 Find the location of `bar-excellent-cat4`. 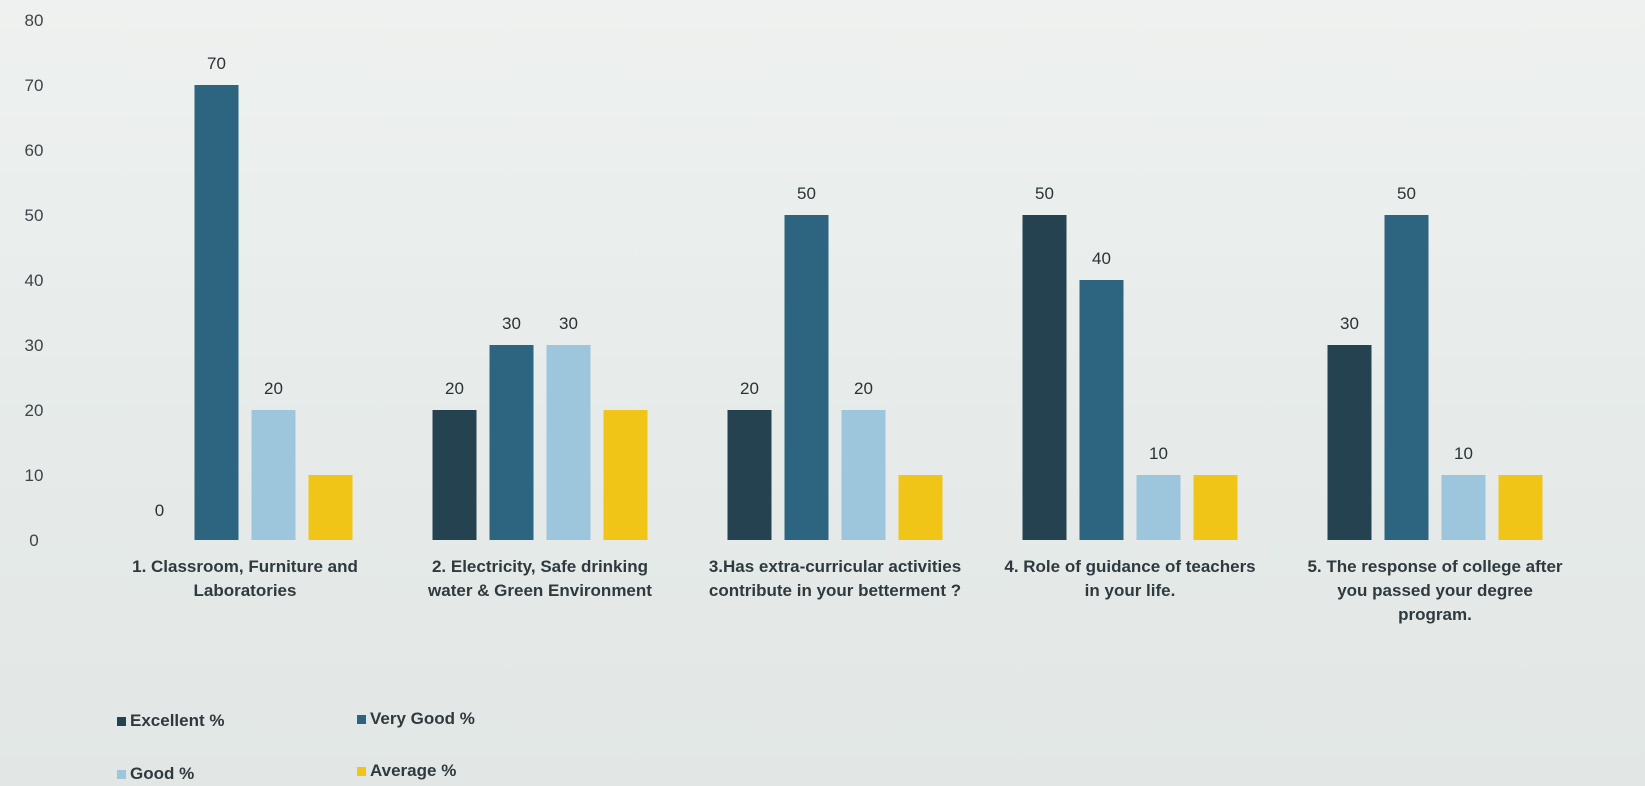

bar-excellent-cat4 is located at coordinates (1044, 377).